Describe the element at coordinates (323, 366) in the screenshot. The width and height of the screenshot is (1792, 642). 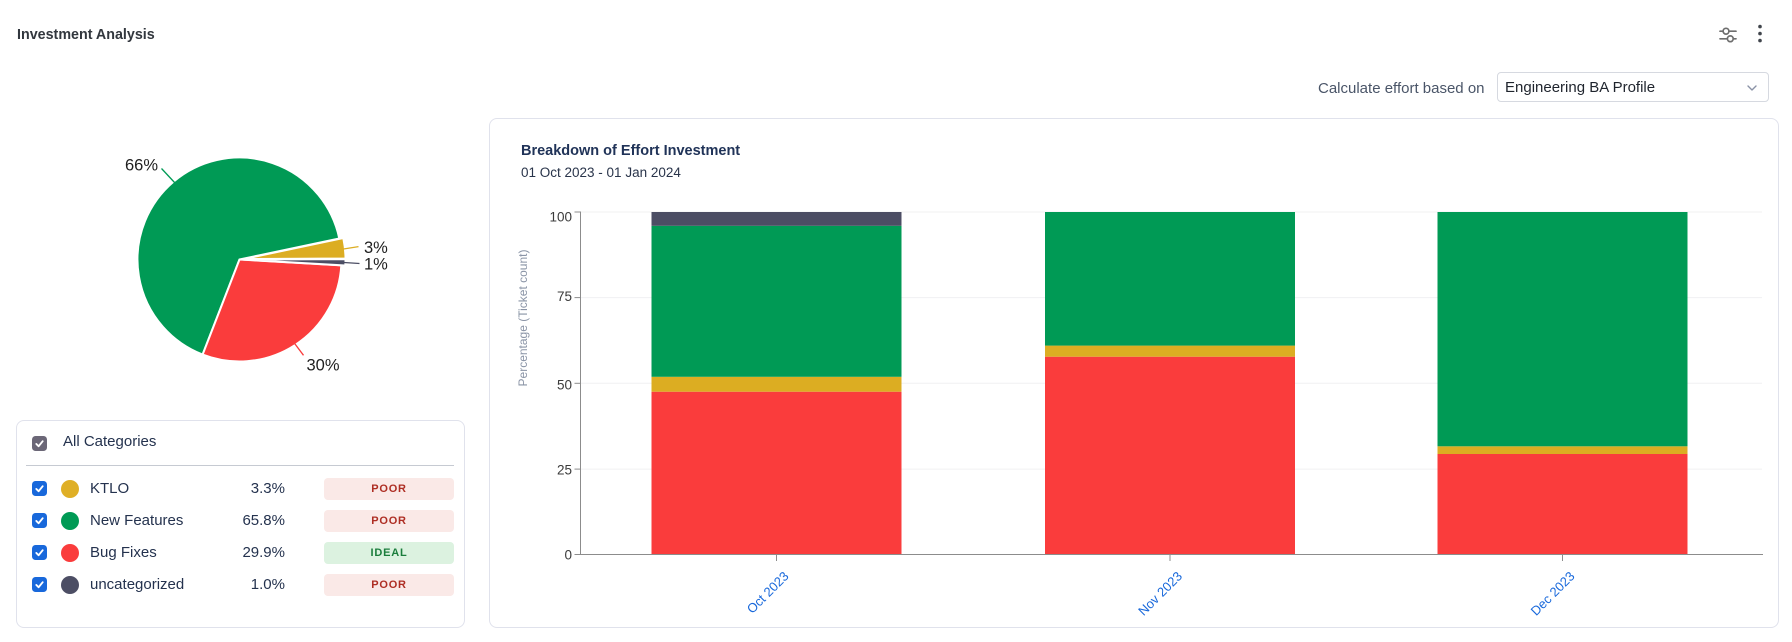
I see `svg-text: 30%` at that location.